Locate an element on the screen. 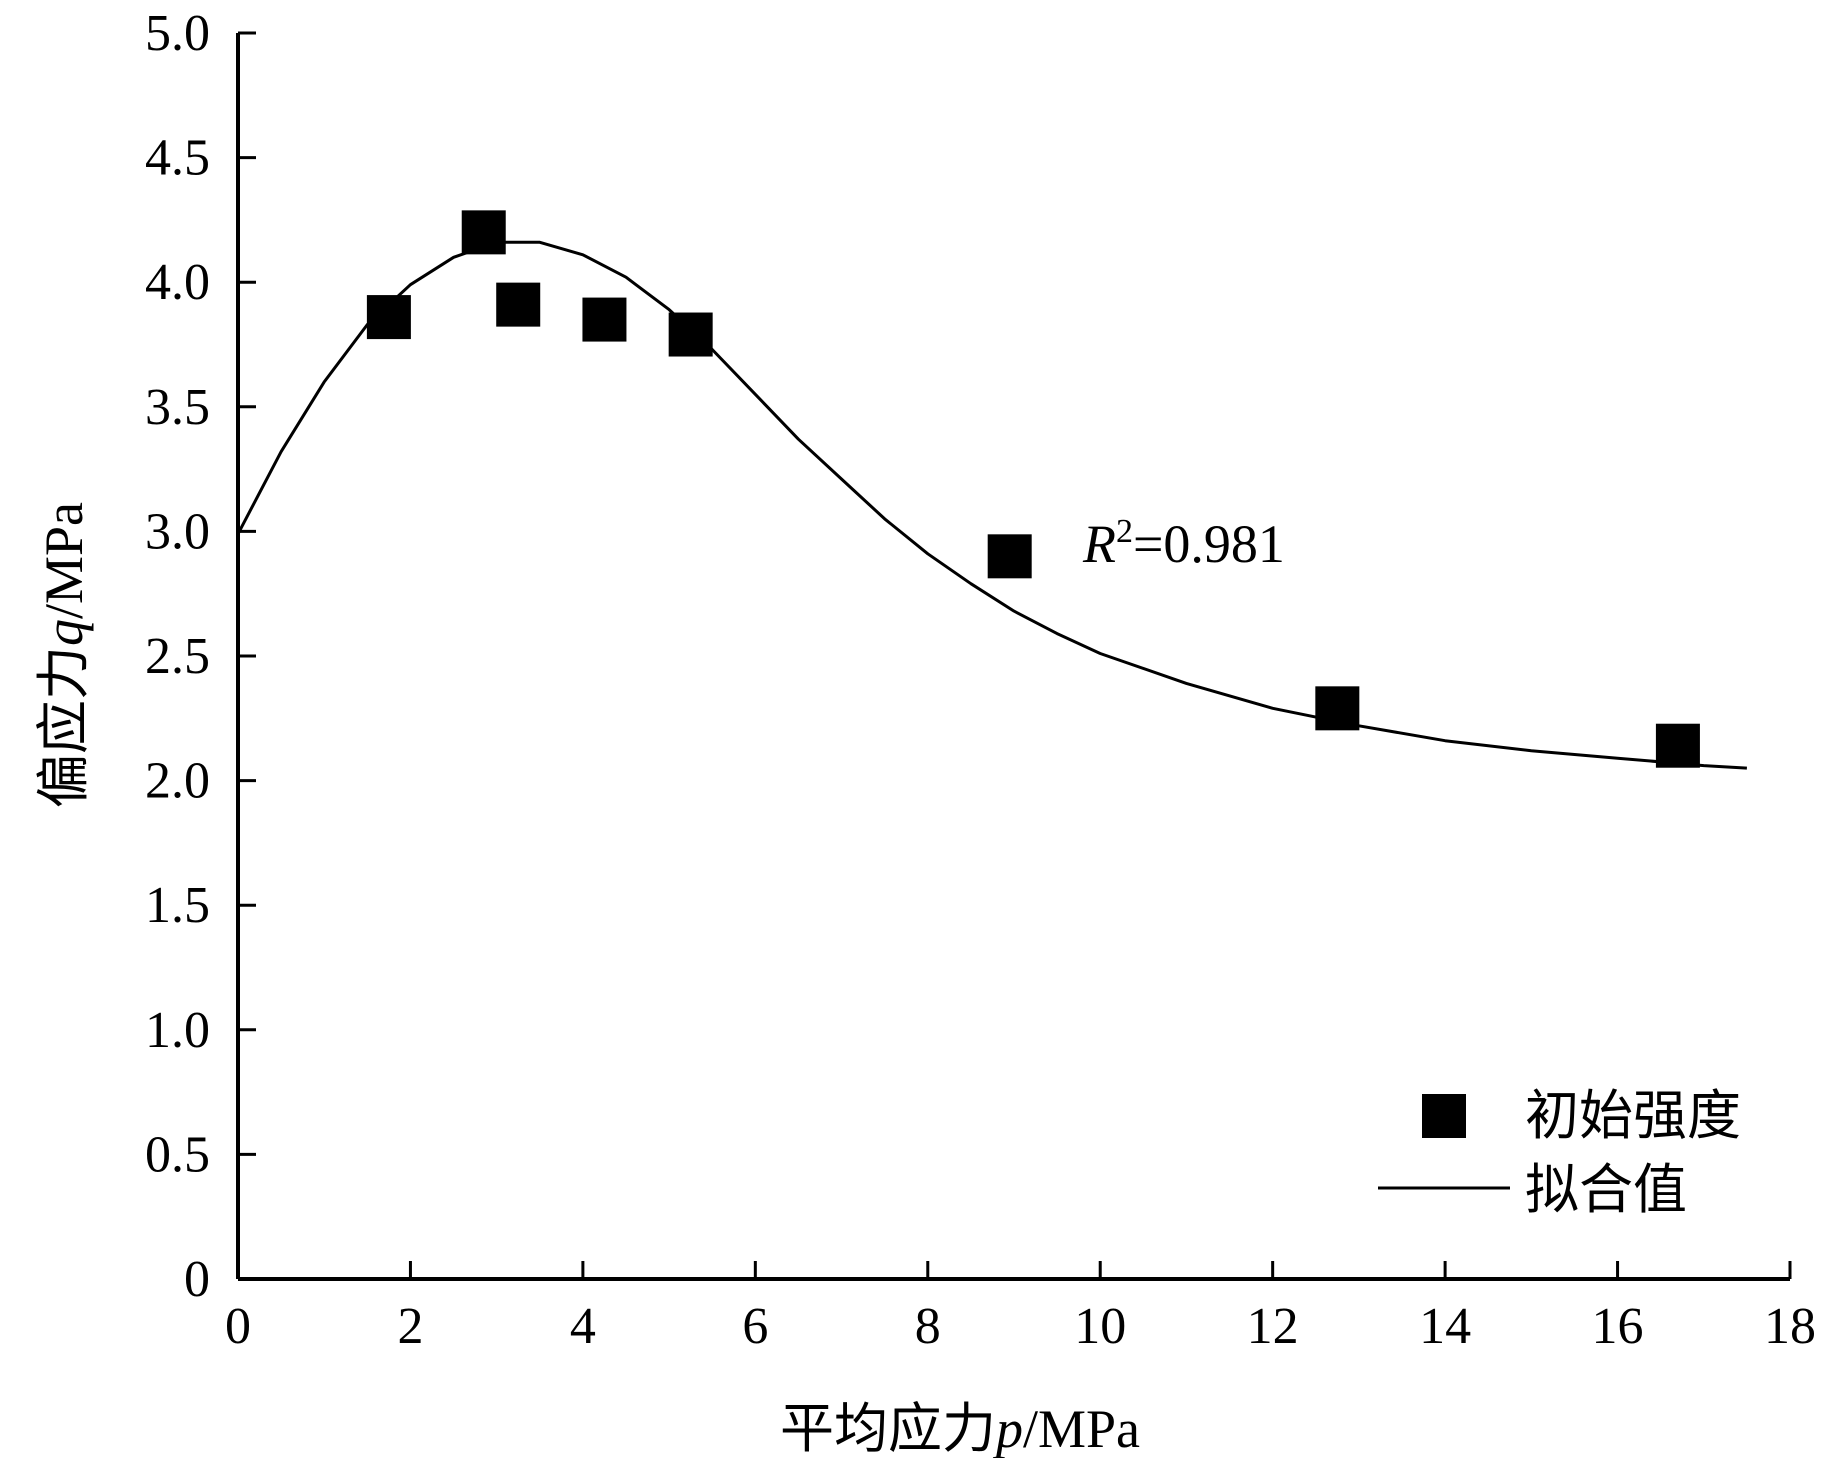 Image resolution: width=1836 pixels, height=1458 pixels. legend-marker-square is located at coordinates (1444, 1116).